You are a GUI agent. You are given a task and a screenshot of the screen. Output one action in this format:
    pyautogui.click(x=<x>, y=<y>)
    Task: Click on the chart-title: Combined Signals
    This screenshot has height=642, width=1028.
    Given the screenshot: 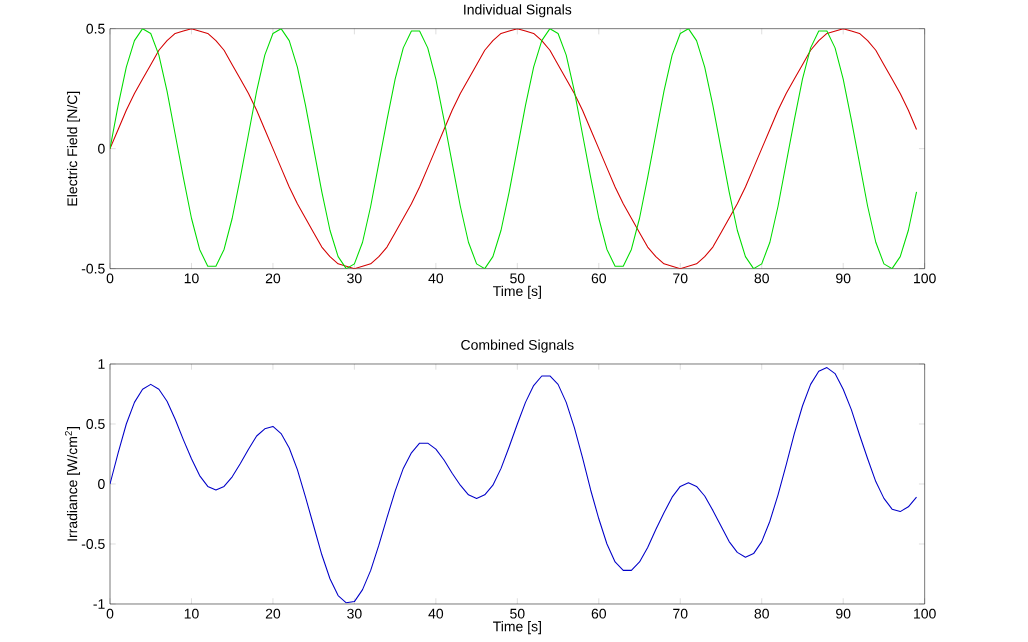 What is the action you would take?
    pyautogui.click(x=517, y=346)
    